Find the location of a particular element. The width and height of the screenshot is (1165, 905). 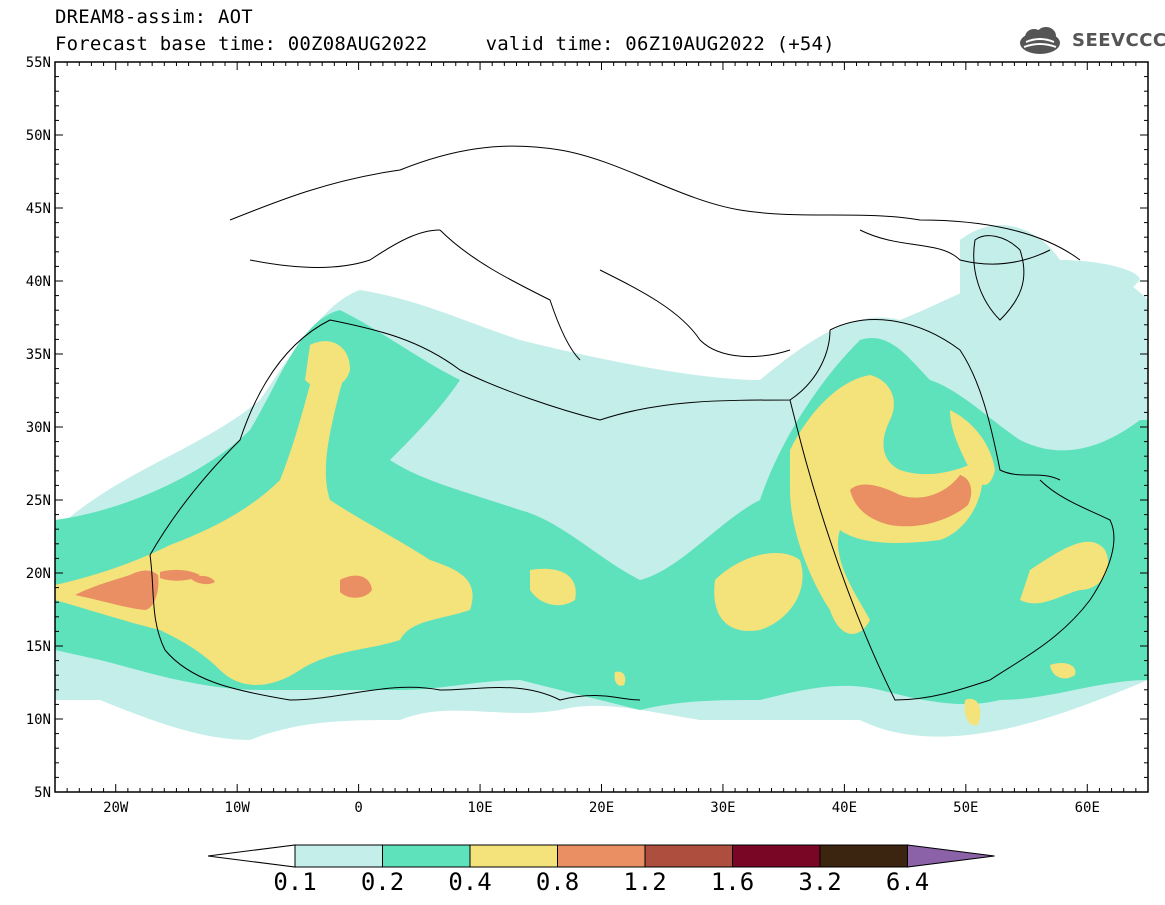

colorbar-label: 1.2 is located at coordinates (645, 882).